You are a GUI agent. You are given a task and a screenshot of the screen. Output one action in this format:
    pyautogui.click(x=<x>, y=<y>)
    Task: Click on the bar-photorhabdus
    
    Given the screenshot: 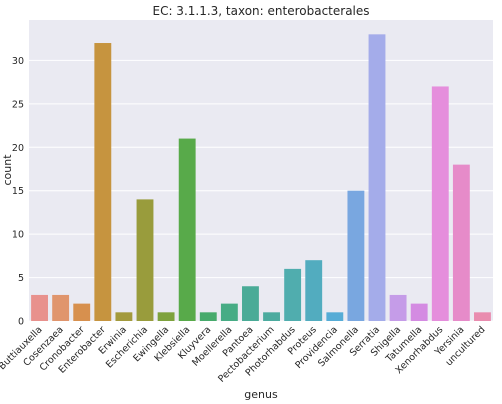 What is the action you would take?
    pyautogui.click(x=293, y=294)
    